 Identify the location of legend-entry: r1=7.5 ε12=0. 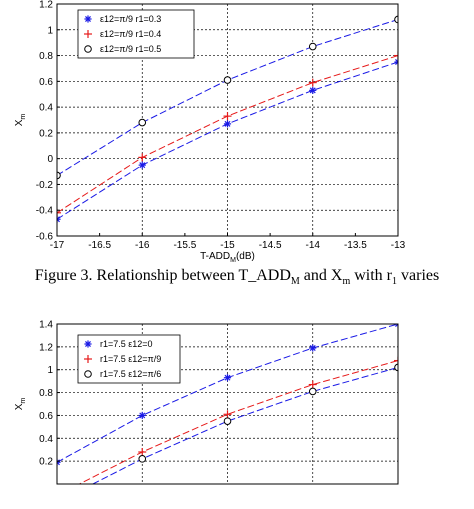
(126, 344).